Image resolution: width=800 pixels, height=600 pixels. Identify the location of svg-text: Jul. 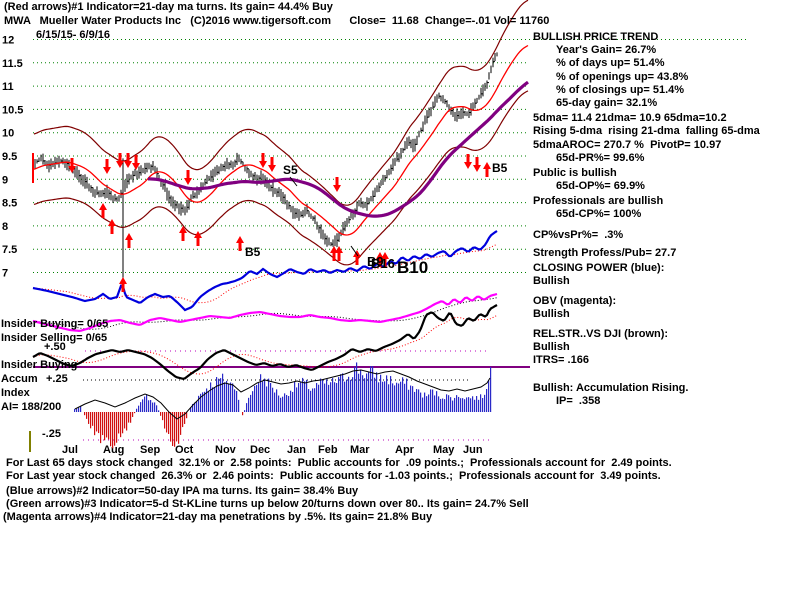
(70, 450).